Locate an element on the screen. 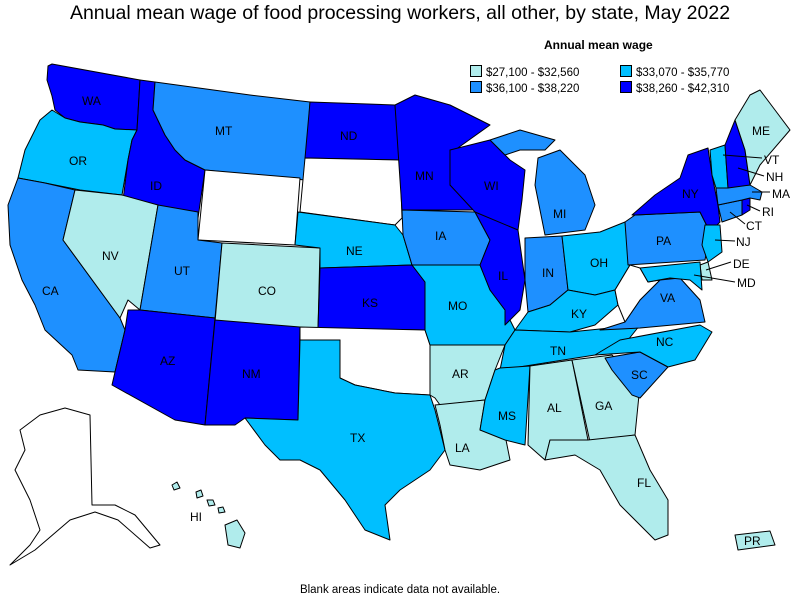 The image size is (800, 600). label-MI: MI is located at coordinates (559, 214).